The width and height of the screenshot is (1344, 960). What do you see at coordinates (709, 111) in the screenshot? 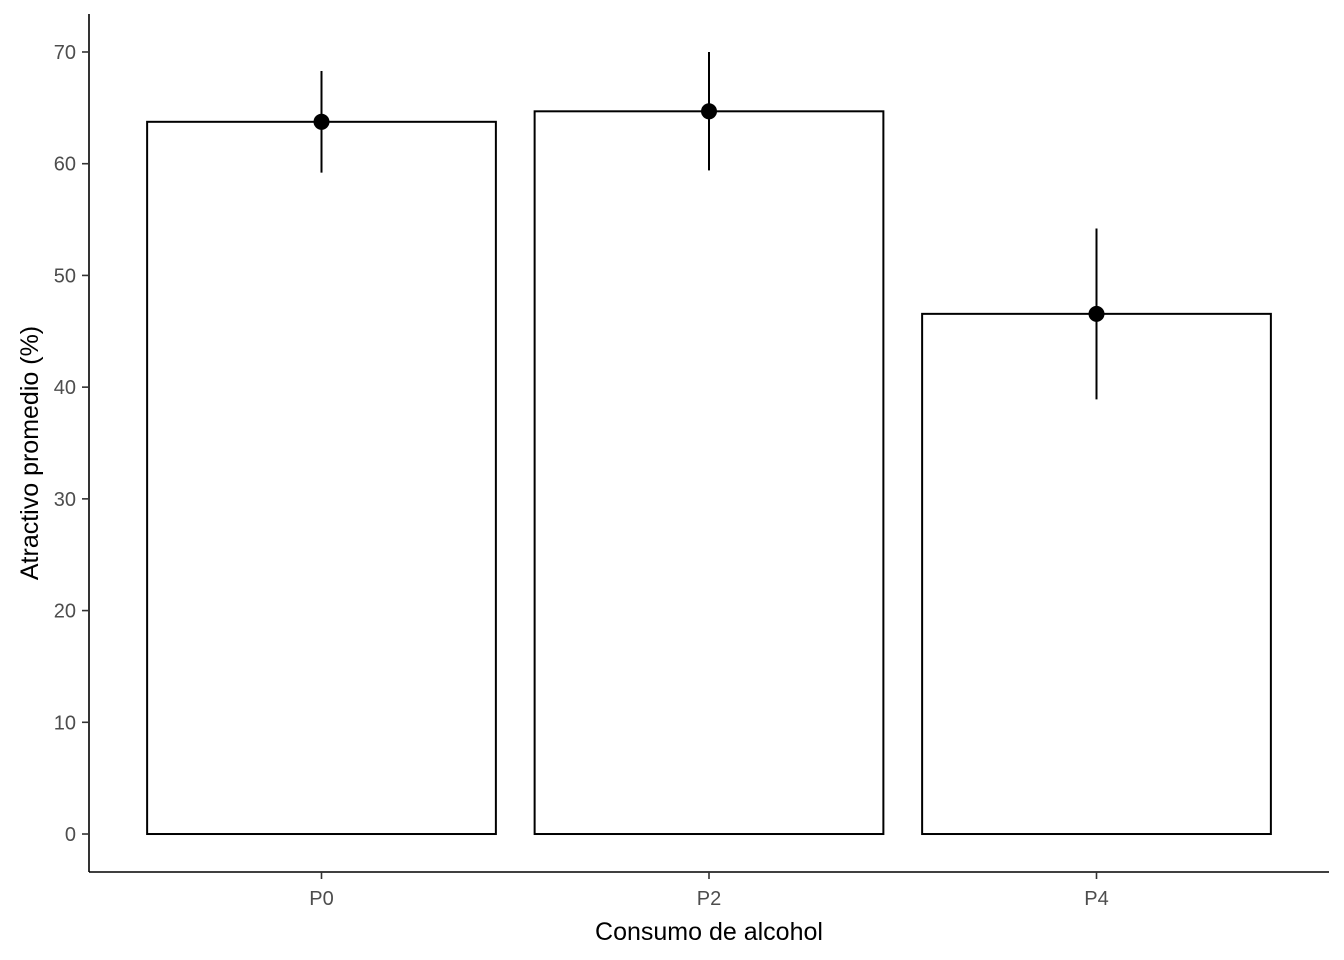
I see `mean-point-p2` at bounding box center [709, 111].